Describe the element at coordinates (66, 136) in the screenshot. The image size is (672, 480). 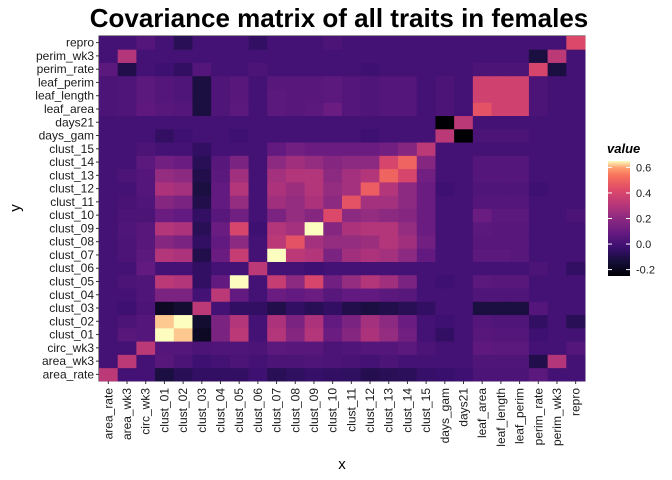
I see `y-tick-label: days_gam` at that location.